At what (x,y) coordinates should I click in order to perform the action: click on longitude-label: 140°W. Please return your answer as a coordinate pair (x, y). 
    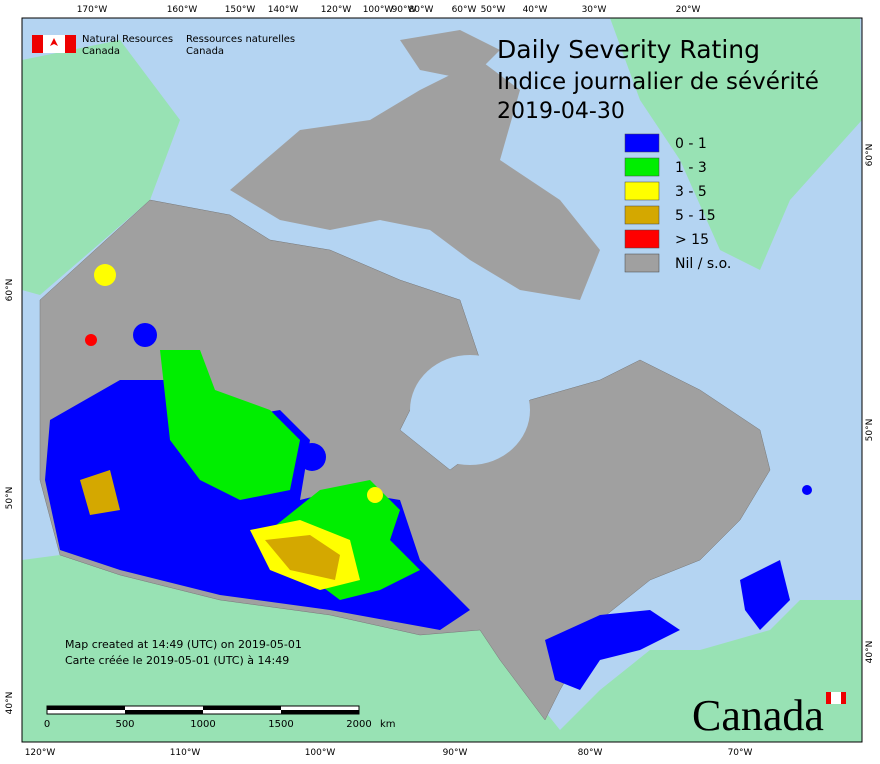
    Looking at the image, I should click on (283, 10).